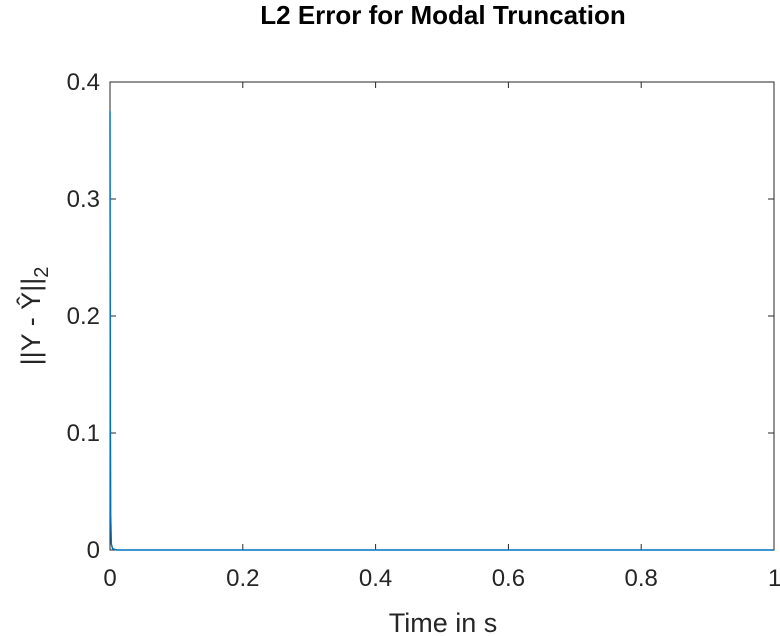 This screenshot has width=780, height=636. What do you see at coordinates (443, 622) in the screenshot?
I see `x-axis-label: Time in s` at bounding box center [443, 622].